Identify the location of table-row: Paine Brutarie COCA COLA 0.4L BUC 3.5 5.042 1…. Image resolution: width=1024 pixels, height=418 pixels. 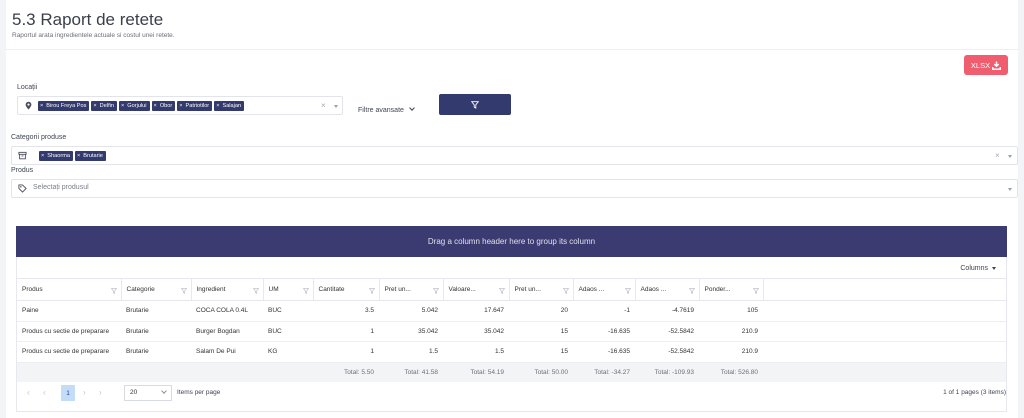
(511, 311).